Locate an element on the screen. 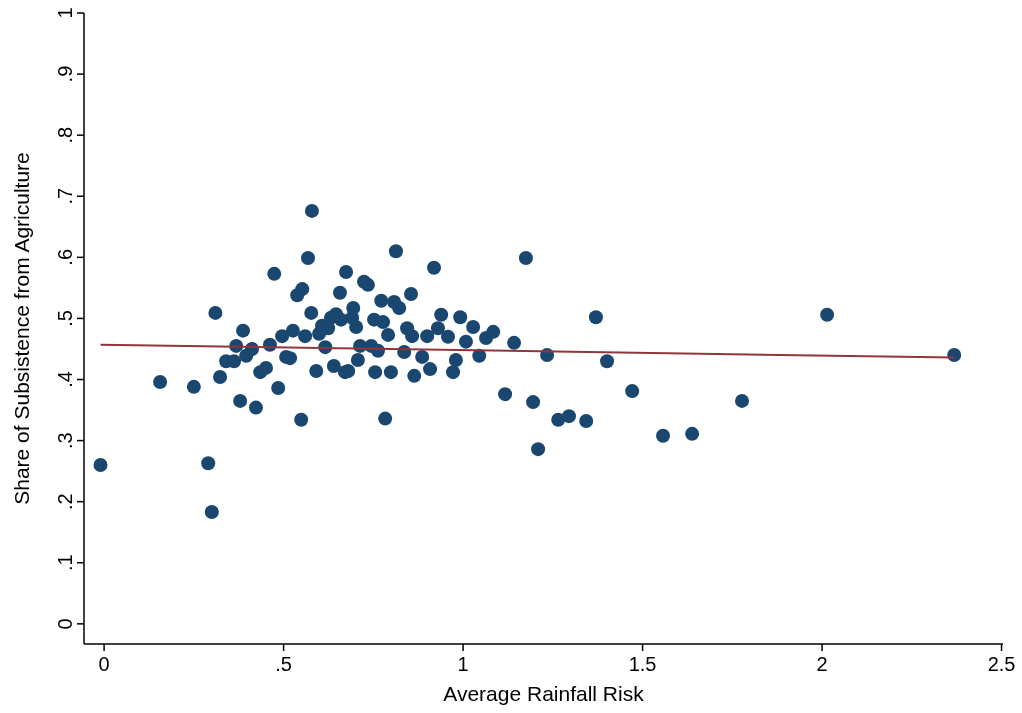  y-tick-label: .7 is located at coordinates (65, 196).